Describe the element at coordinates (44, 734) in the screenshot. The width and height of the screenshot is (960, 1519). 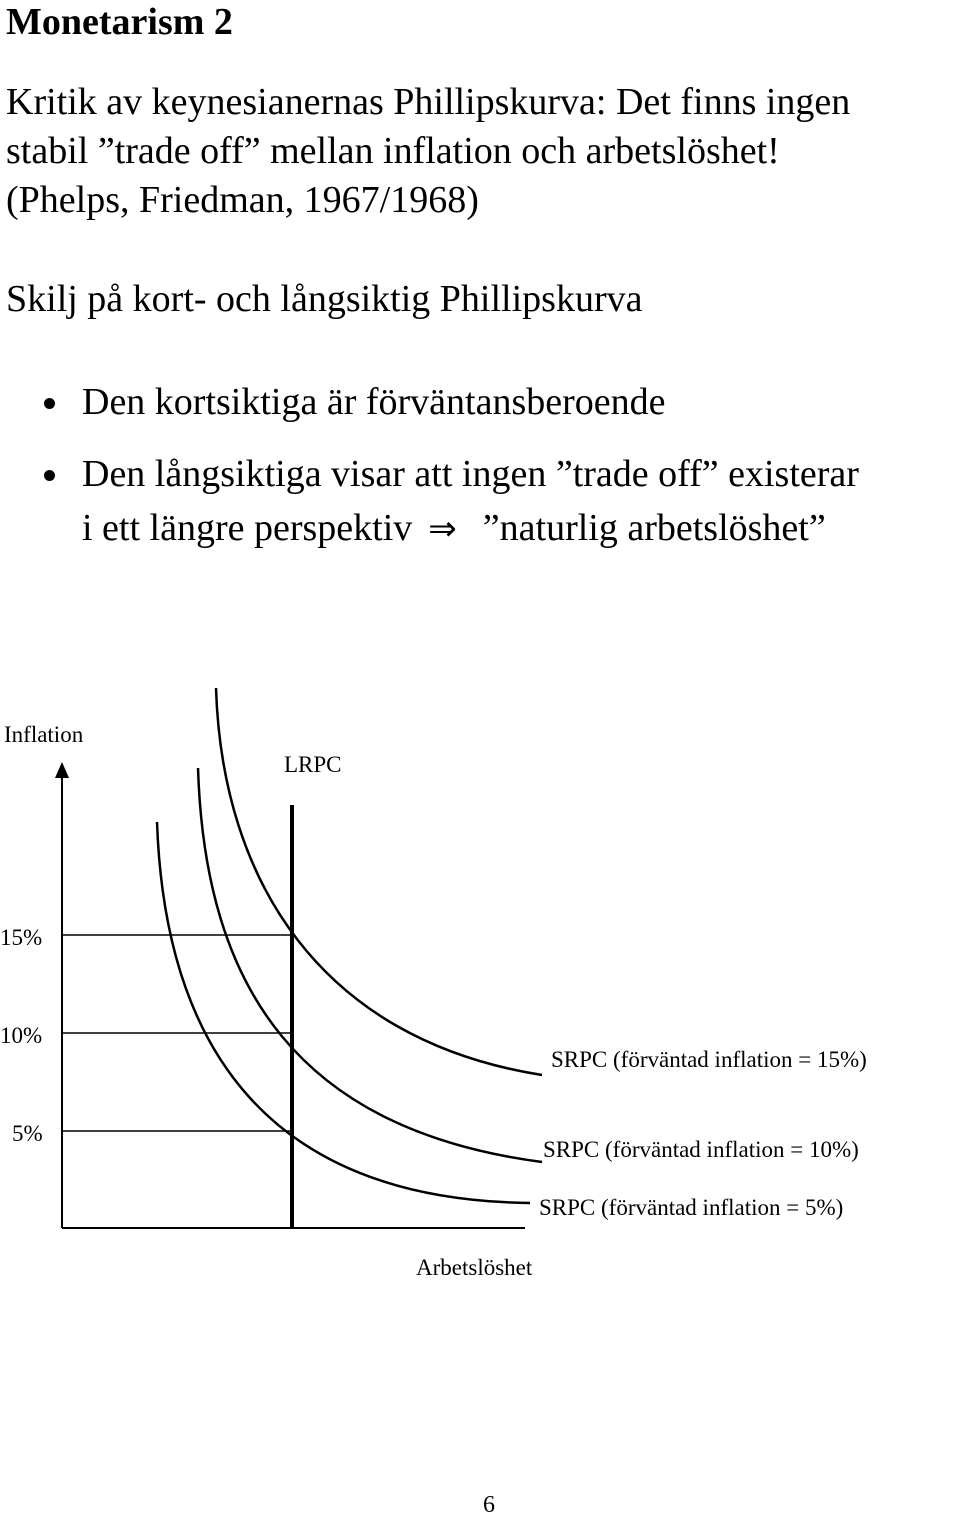
I see `y-axis-label: Inflation` at that location.